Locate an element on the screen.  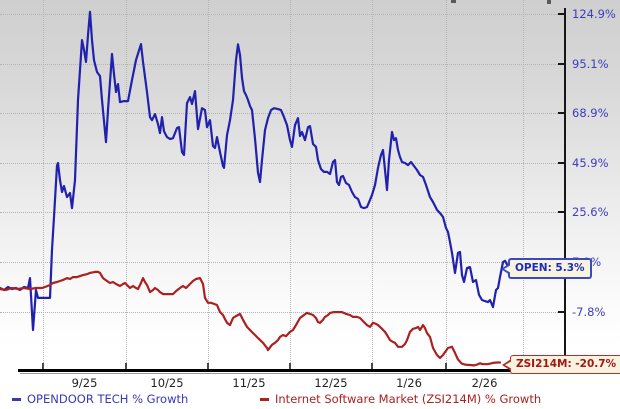
x-tick-label-1-26: 1/26 is located at coordinates (409, 383).